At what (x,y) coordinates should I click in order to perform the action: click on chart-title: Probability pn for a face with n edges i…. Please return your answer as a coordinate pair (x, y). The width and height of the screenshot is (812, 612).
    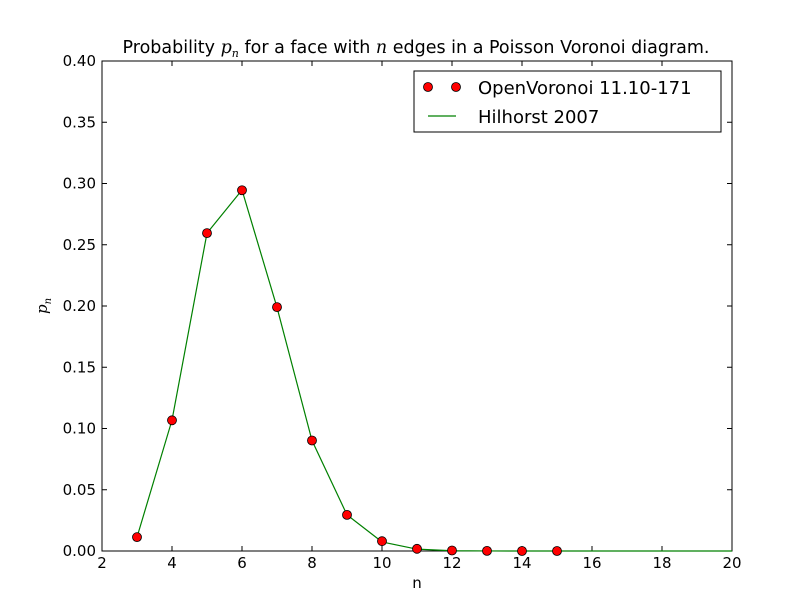
    Looking at the image, I should click on (416, 49).